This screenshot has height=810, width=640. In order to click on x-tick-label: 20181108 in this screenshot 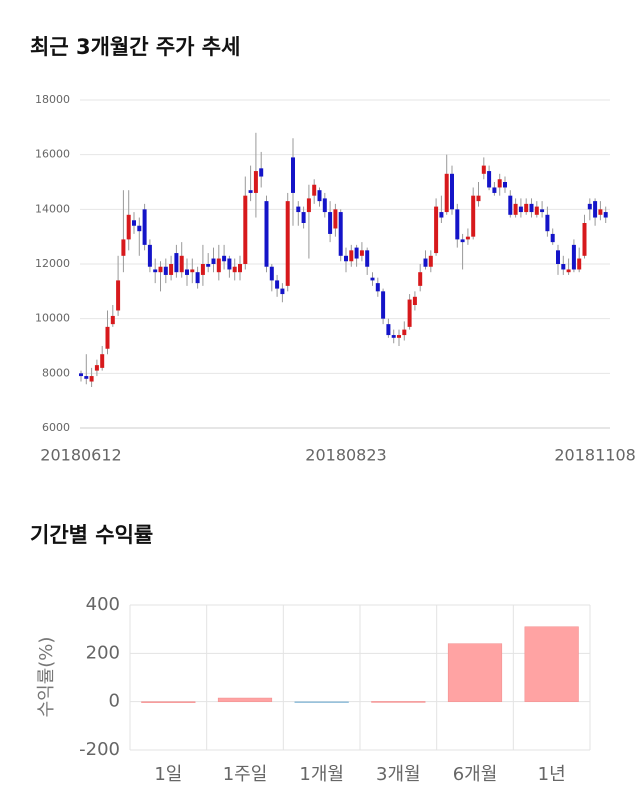, I will do `click(594, 455)`.